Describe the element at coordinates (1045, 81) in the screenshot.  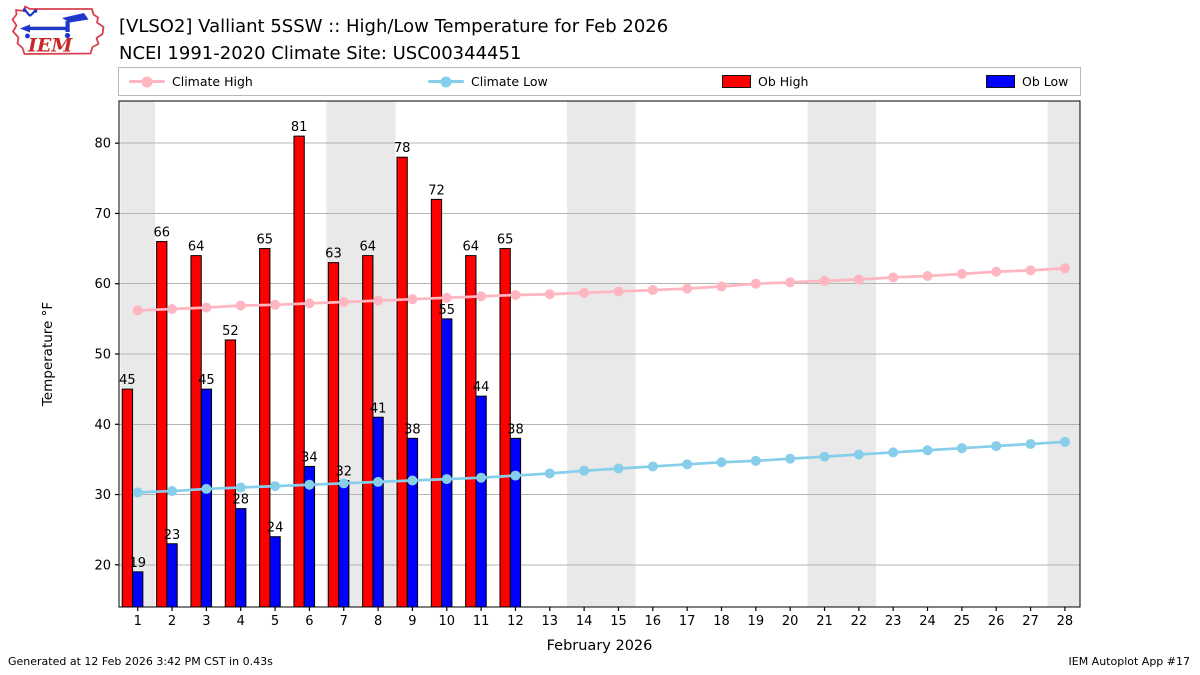
I see `legend-label: Ob Low` at that location.